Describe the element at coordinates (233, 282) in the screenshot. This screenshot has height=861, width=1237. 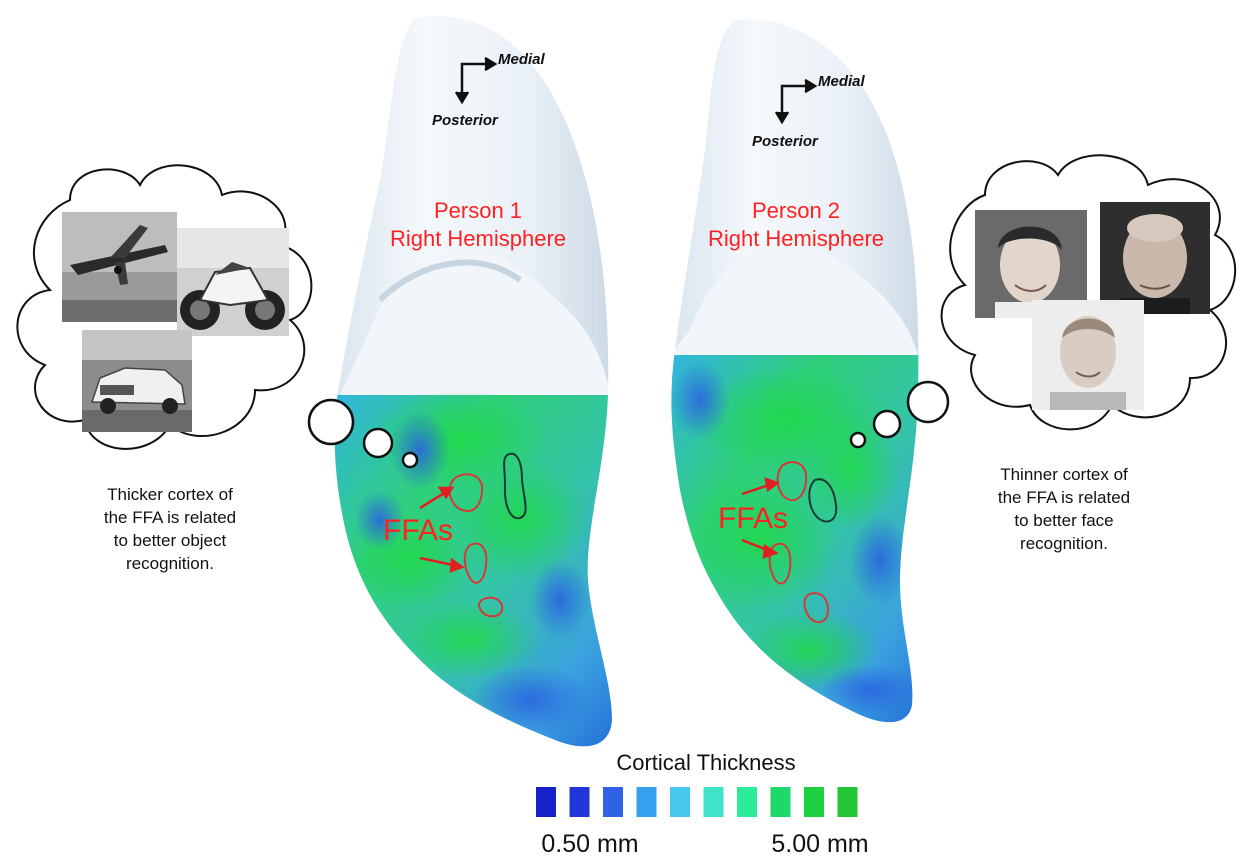
I see `motorcycle-image` at that location.